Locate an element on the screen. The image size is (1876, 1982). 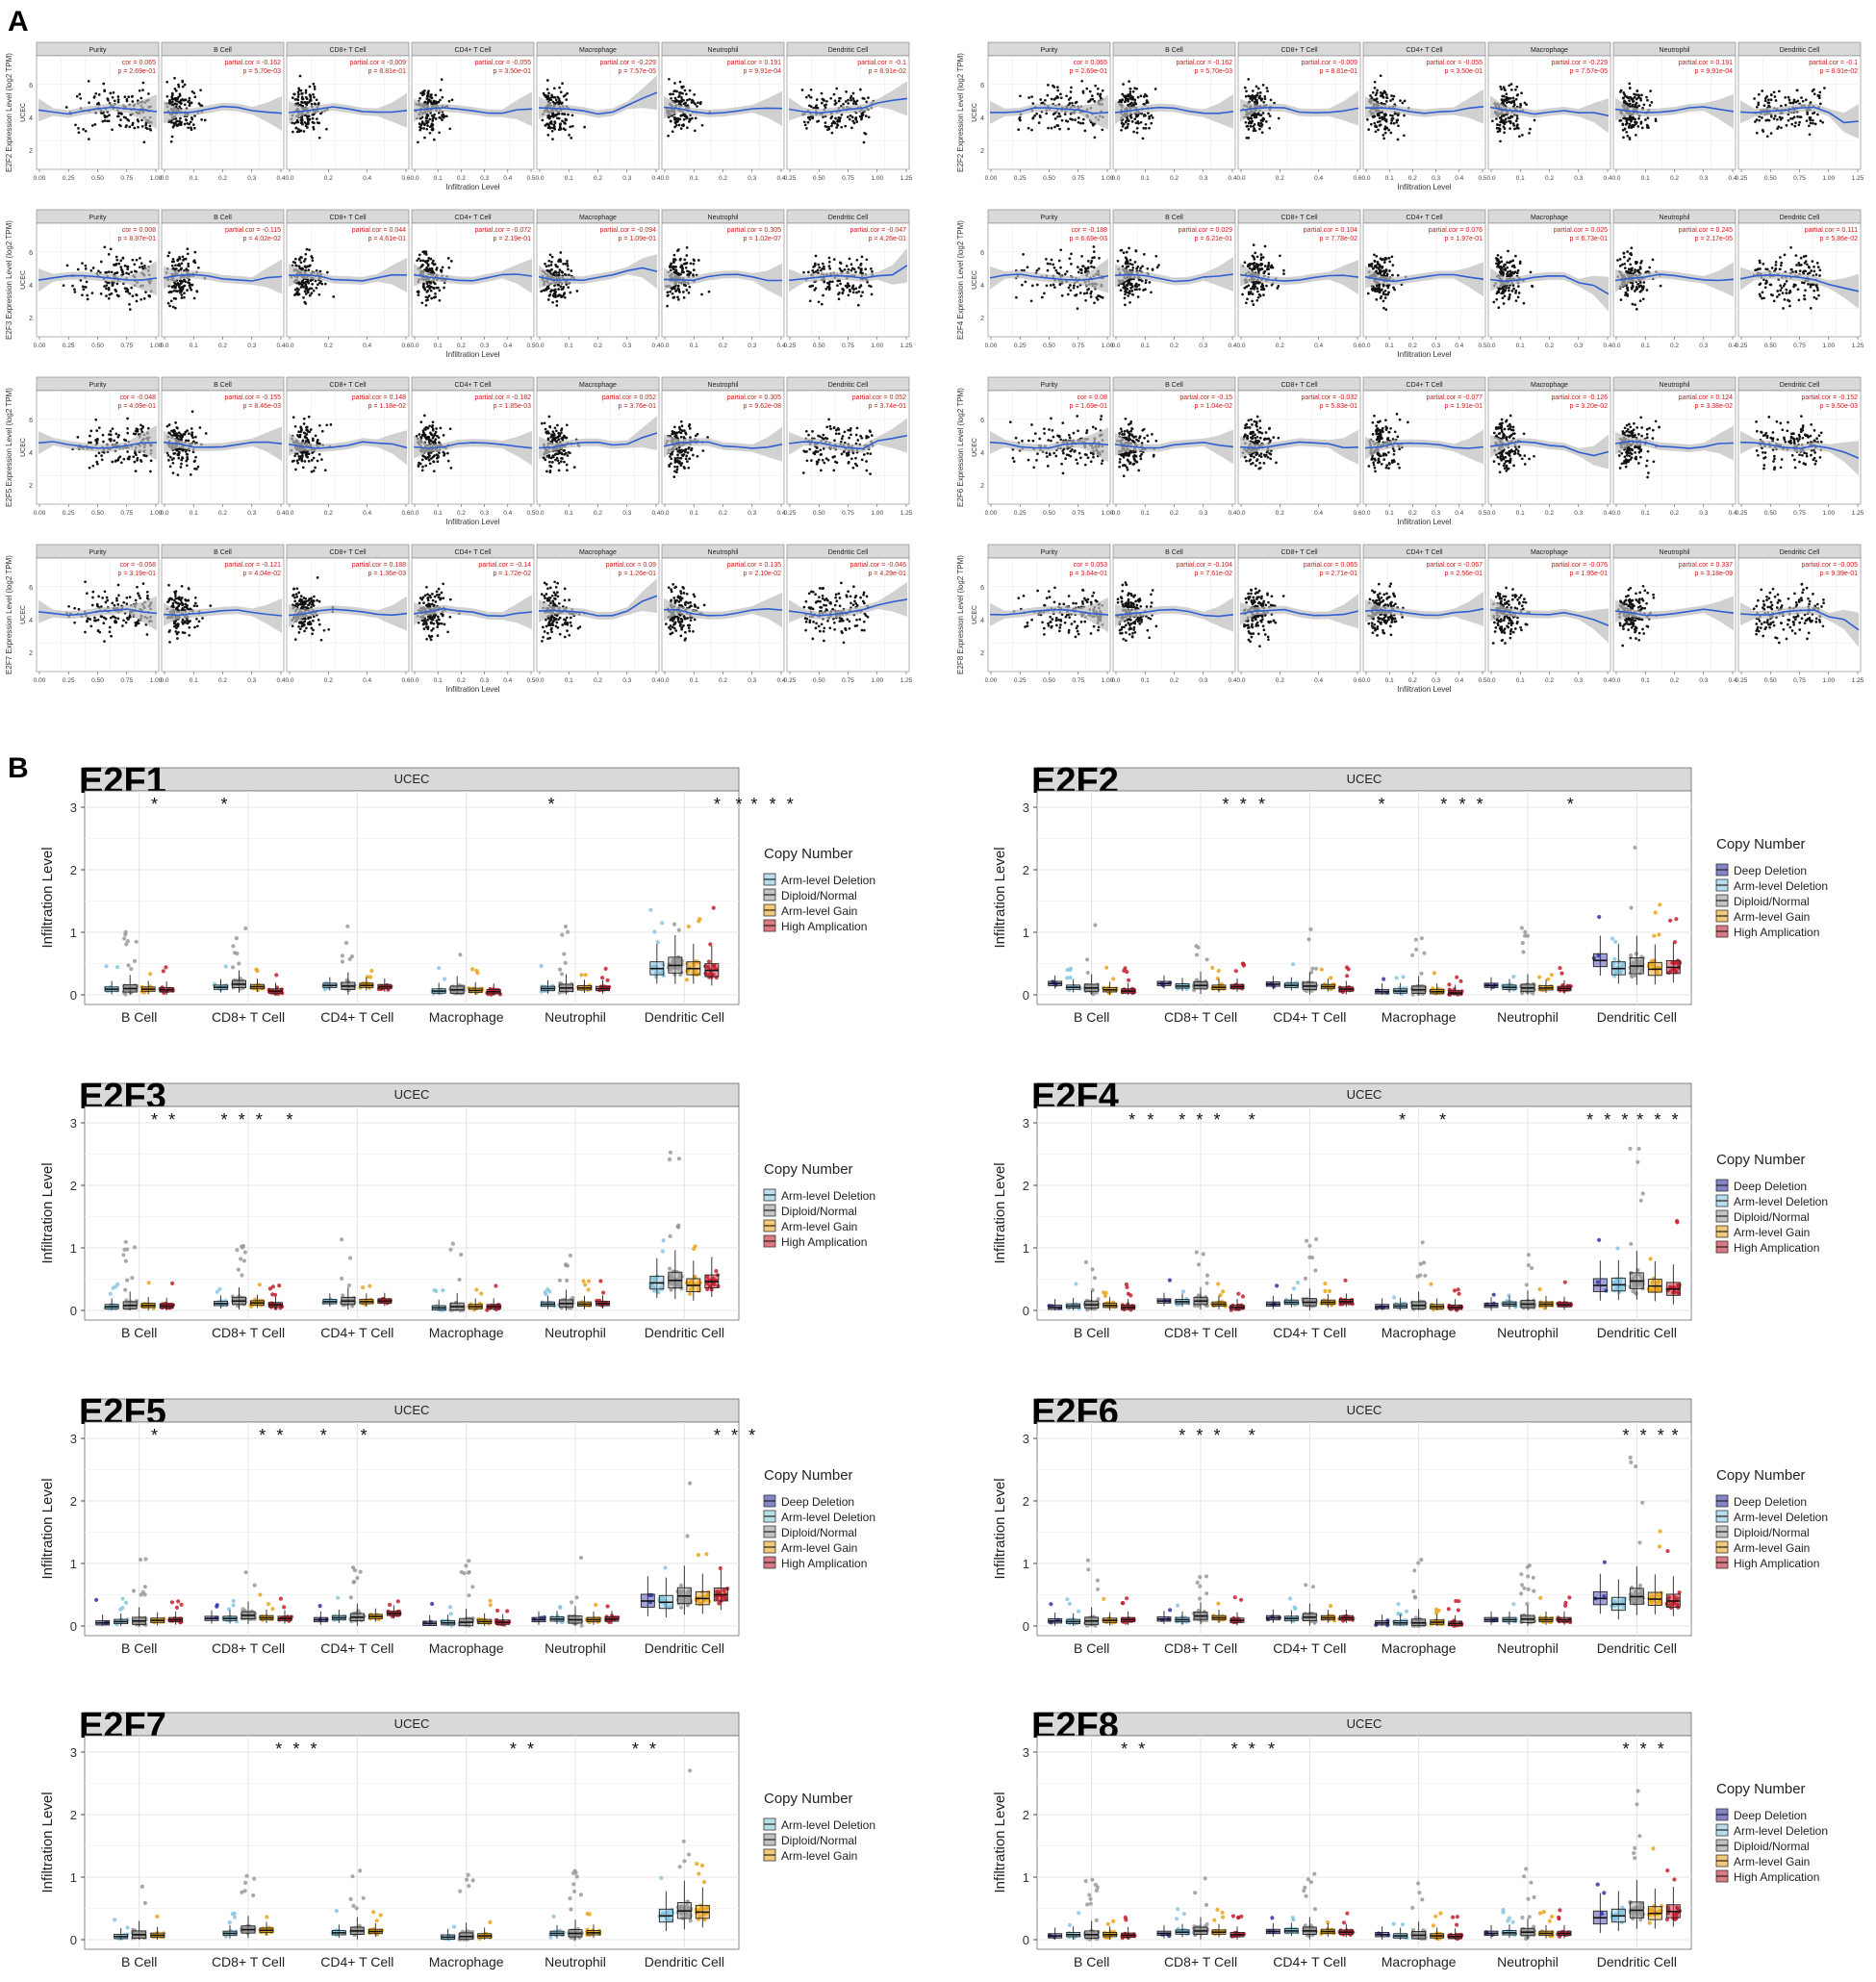
correlation-label: partial.cor = 0.245 is located at coordinates (1706, 230).